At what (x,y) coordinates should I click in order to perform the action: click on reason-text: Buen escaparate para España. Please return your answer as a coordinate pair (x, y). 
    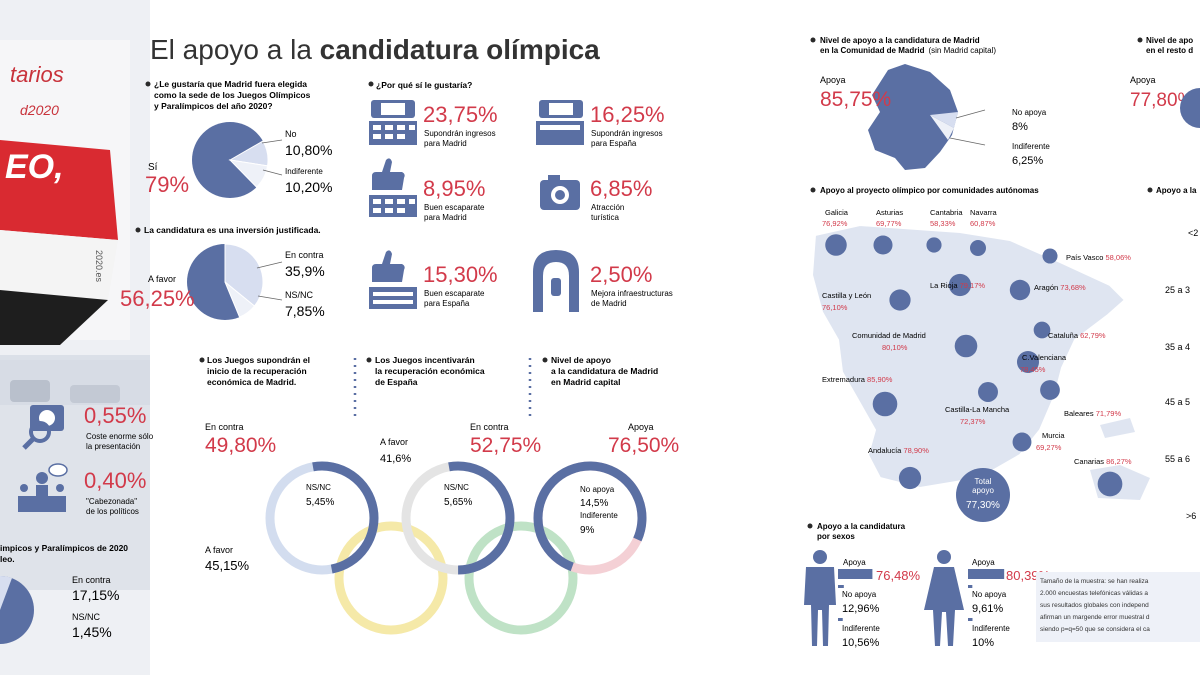
    Looking at the image, I should click on (454, 298).